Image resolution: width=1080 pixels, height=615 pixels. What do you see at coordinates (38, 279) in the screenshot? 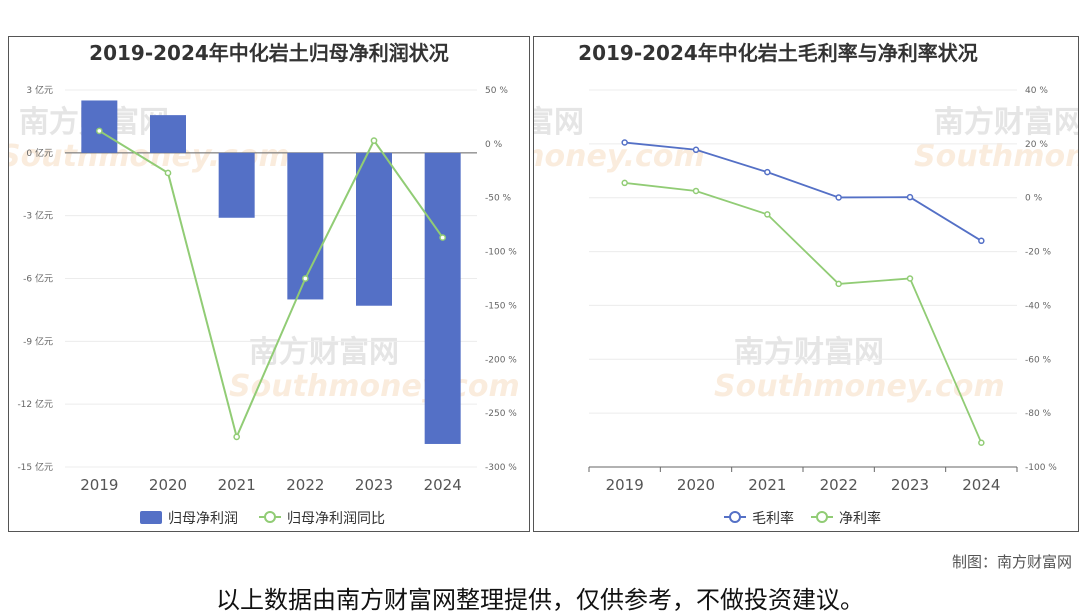
I see `y-axis-tick-label: -6 亿元` at bounding box center [38, 279].